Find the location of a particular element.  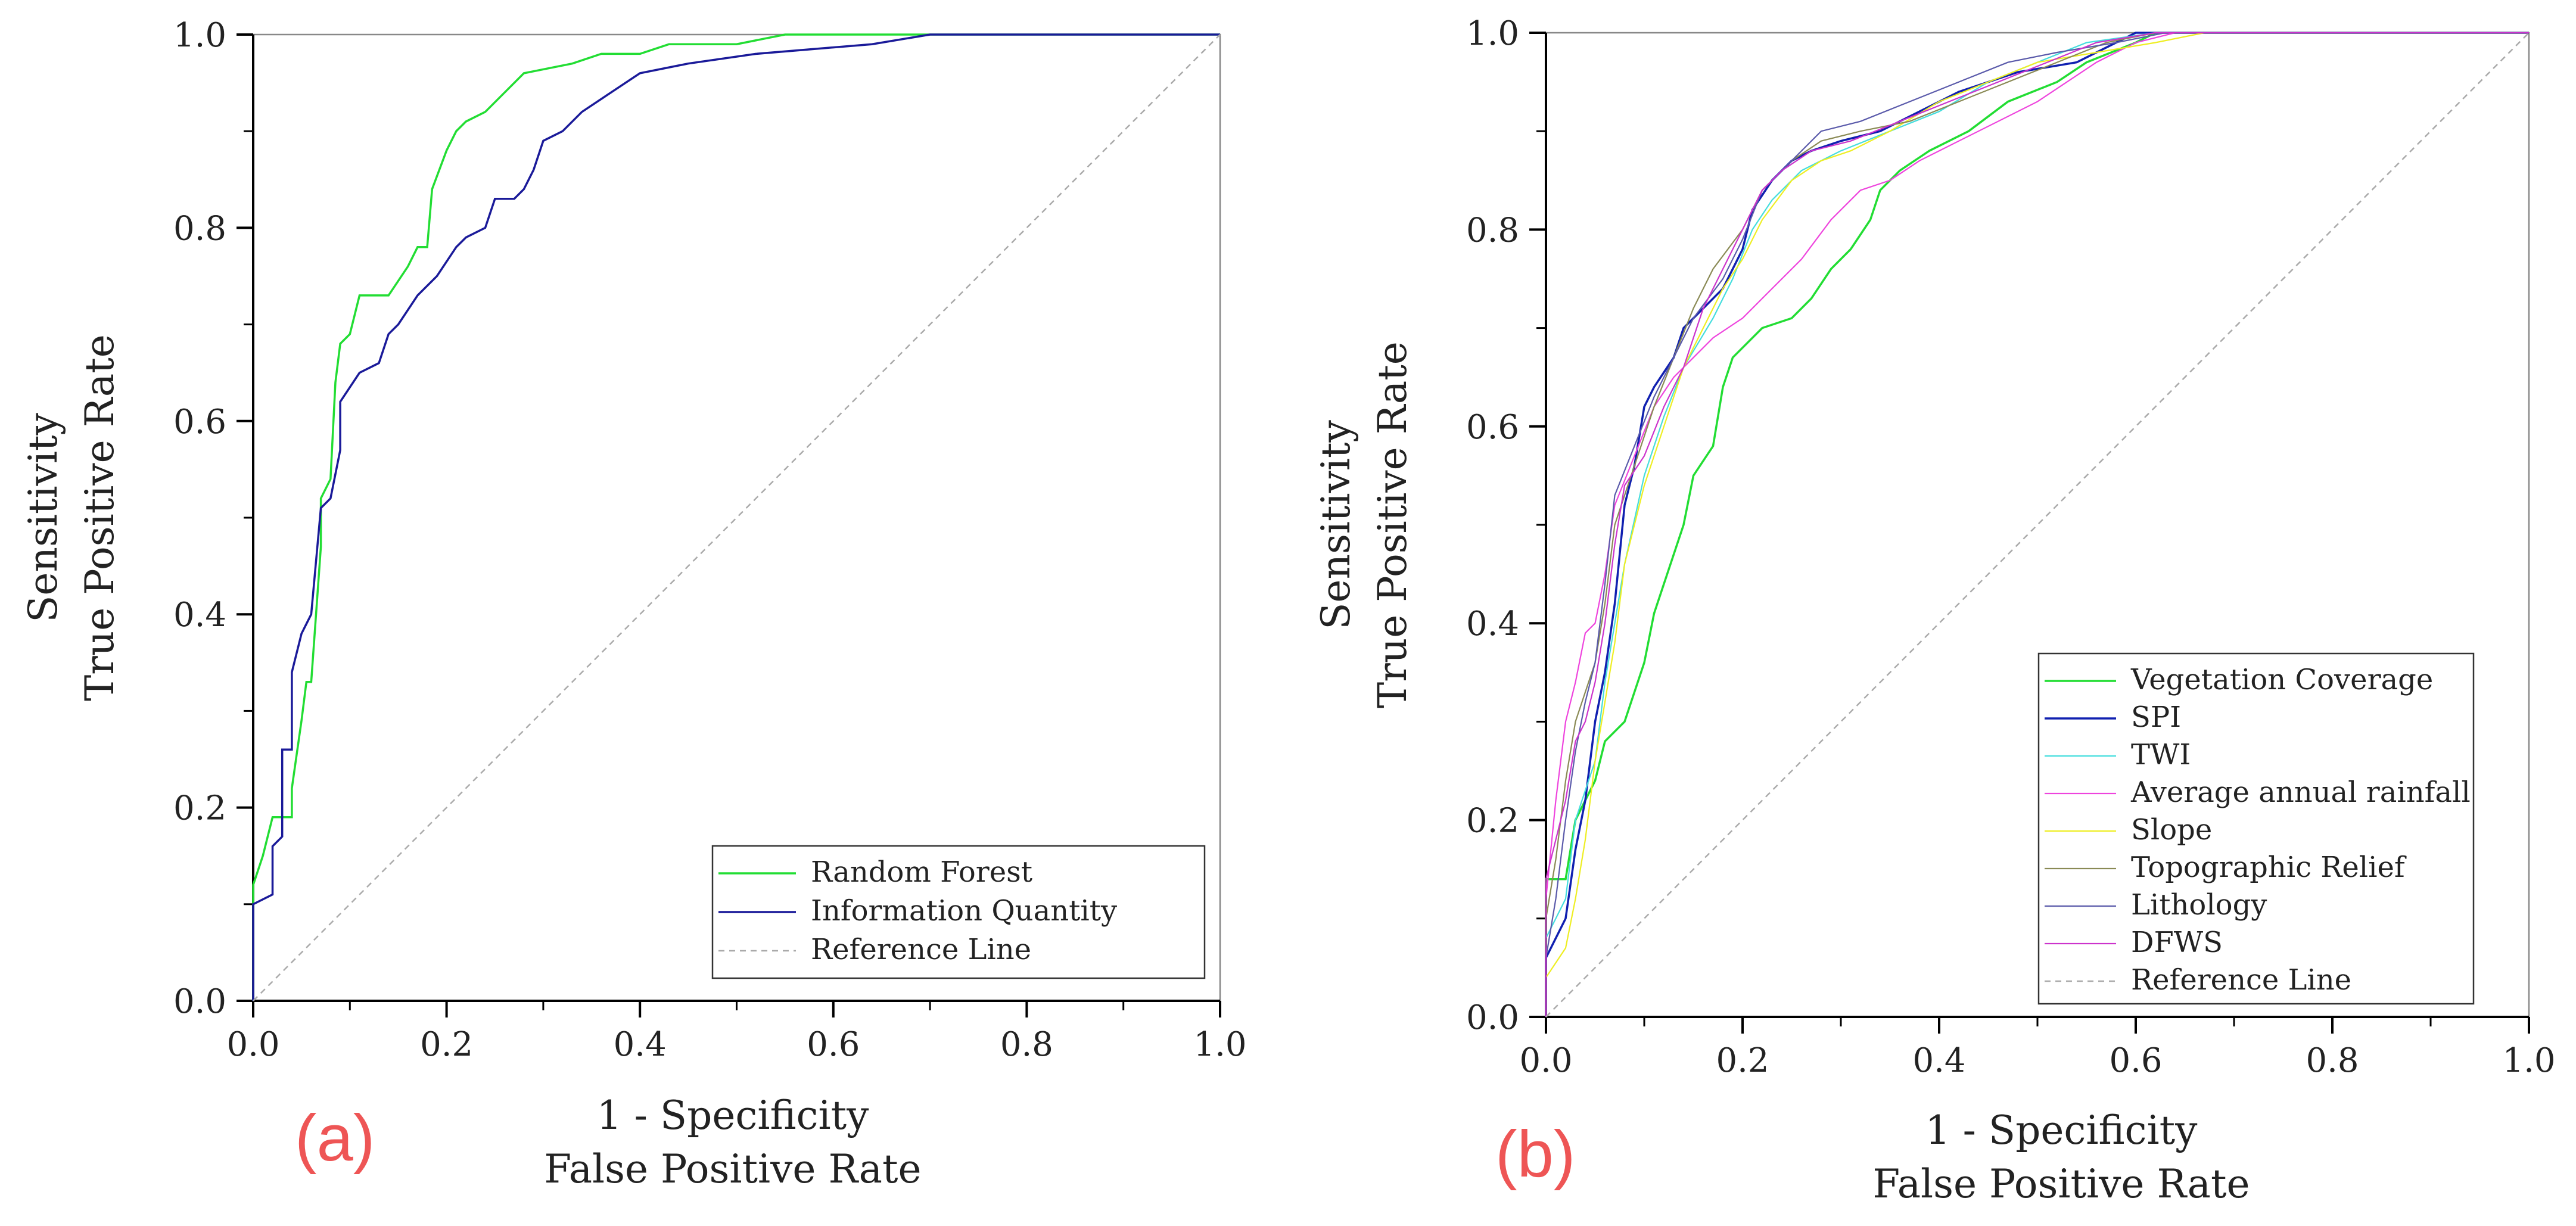

legend-box is located at coordinates (2256, 828).